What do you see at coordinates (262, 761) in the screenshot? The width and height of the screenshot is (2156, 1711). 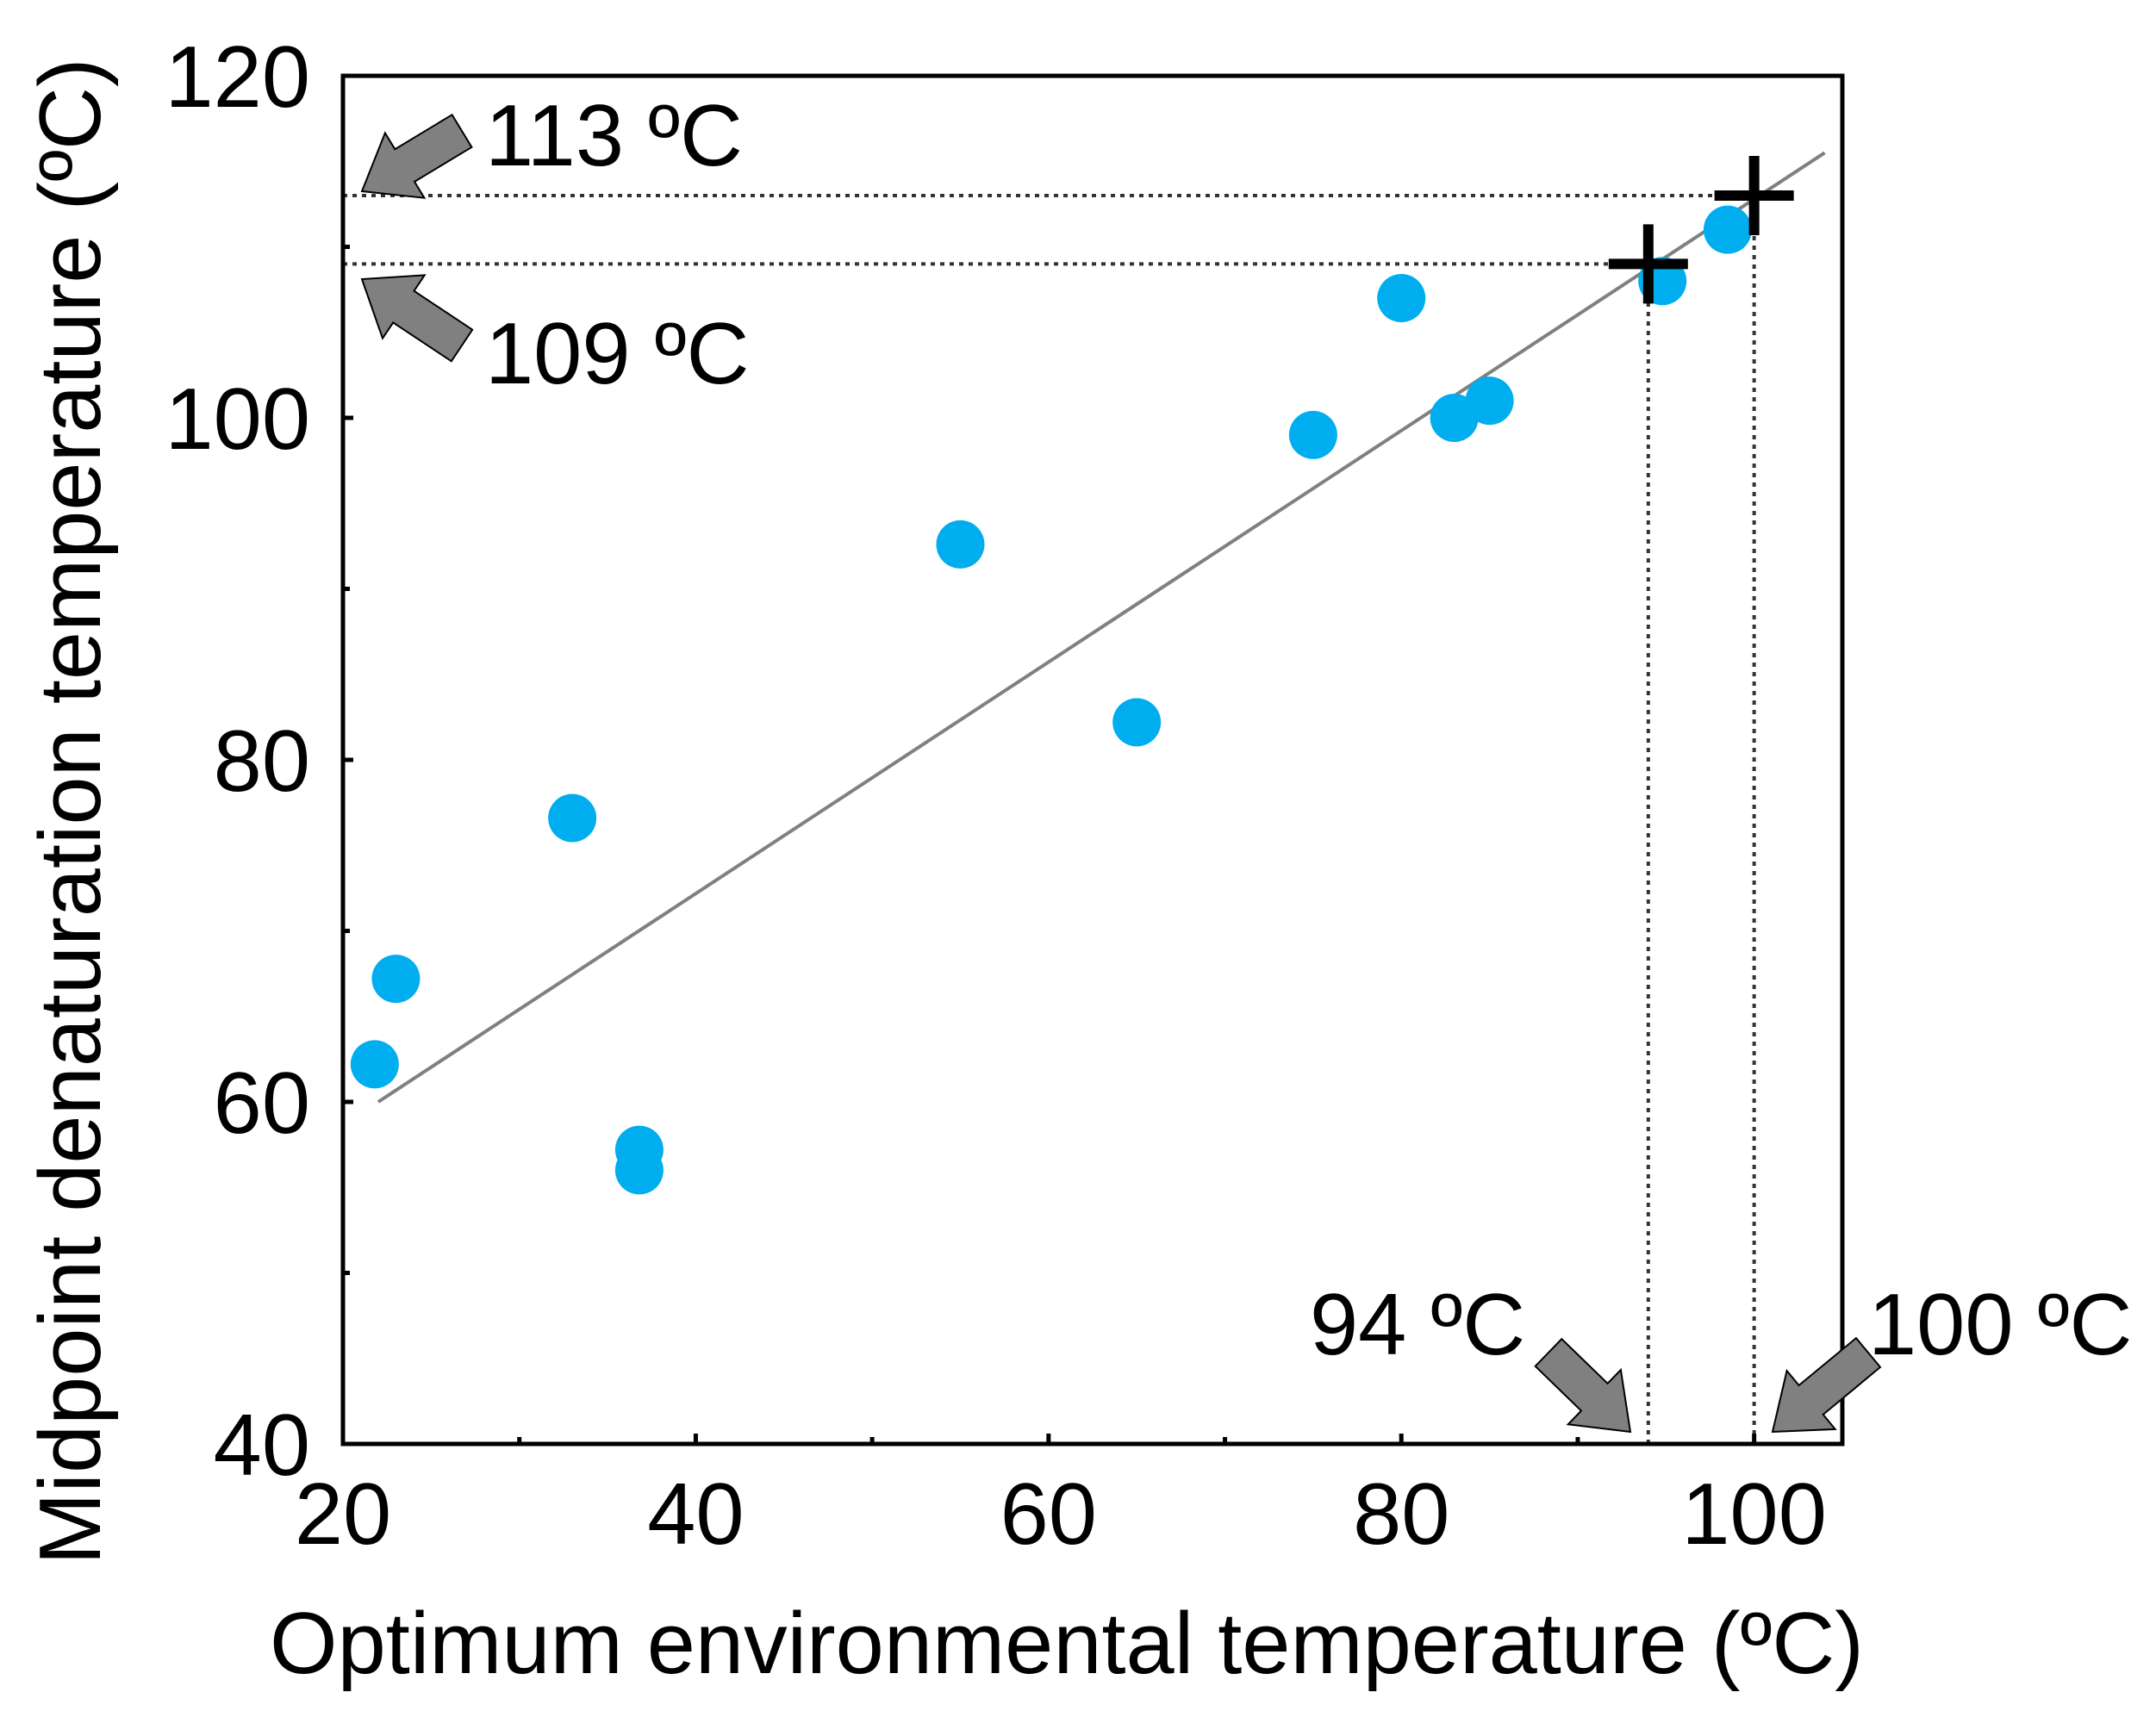 I see `y-tick-label: 80` at bounding box center [262, 761].